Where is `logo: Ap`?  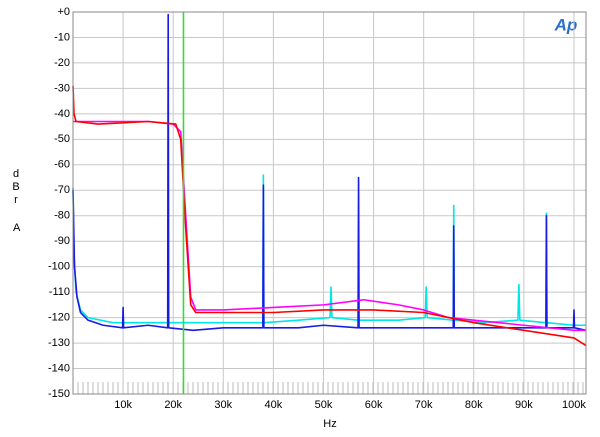 logo: Ap is located at coordinates (566, 24).